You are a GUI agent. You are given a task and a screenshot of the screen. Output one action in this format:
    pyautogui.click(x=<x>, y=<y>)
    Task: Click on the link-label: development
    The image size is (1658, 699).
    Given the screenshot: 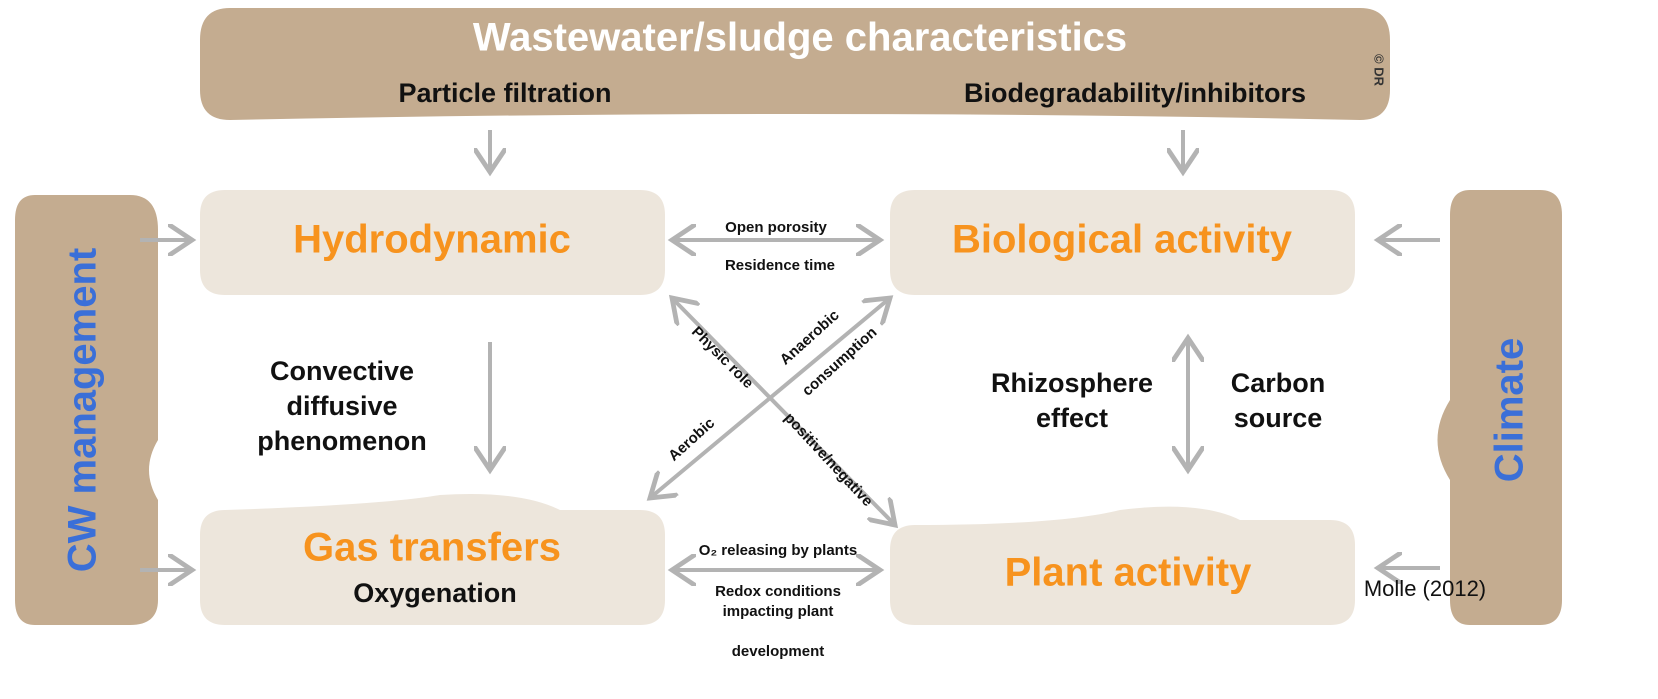 What is the action you would take?
    pyautogui.click(x=778, y=651)
    